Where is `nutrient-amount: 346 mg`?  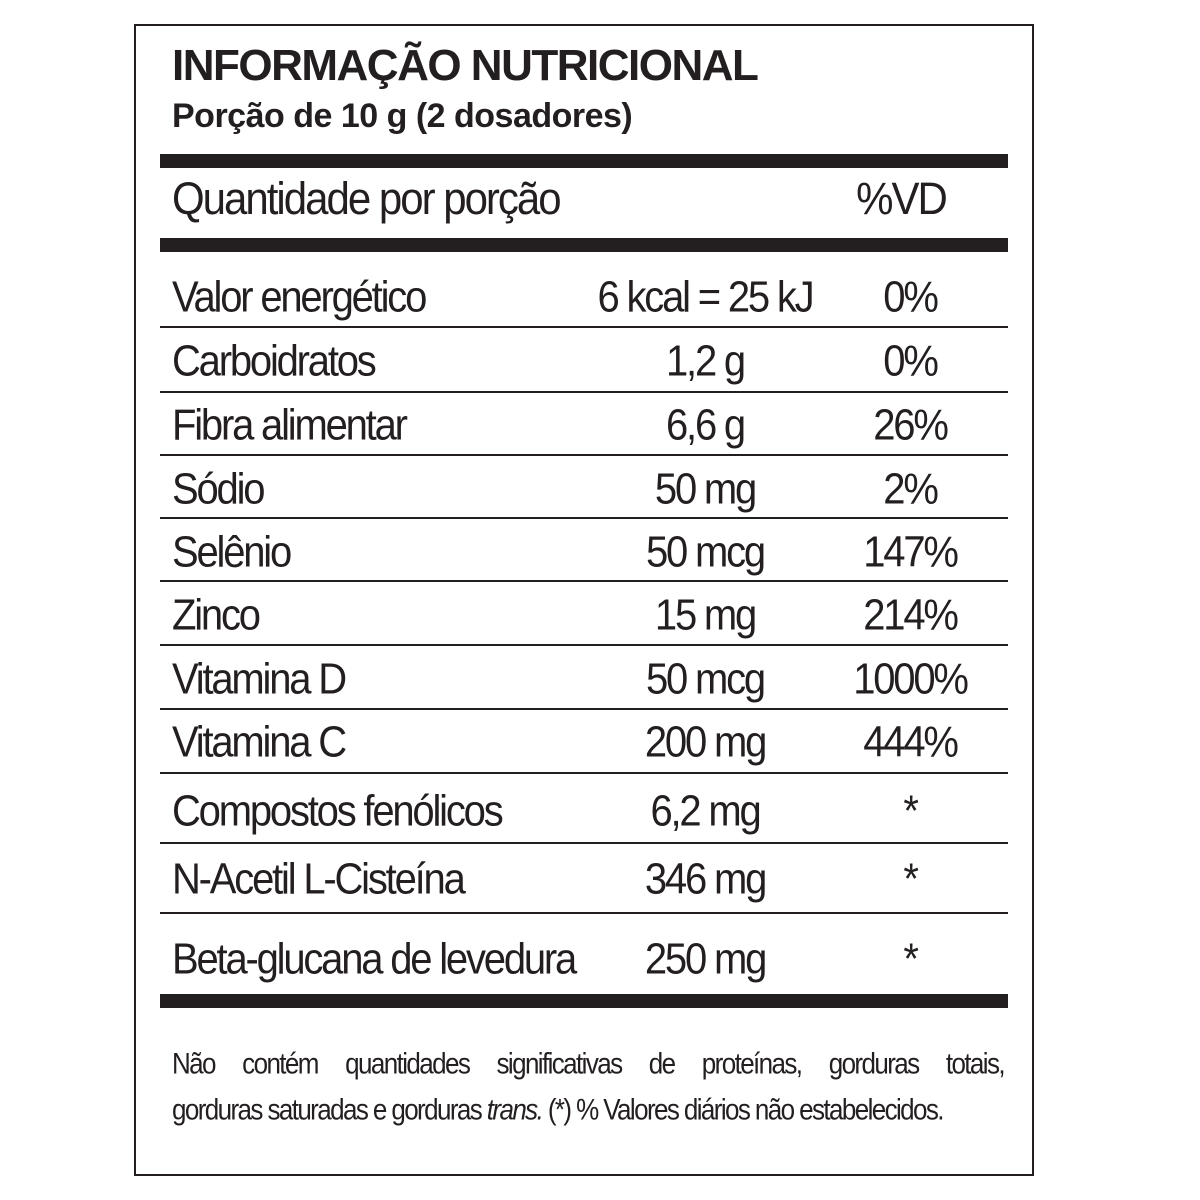
nutrient-amount: 346 mg is located at coordinates (705, 879).